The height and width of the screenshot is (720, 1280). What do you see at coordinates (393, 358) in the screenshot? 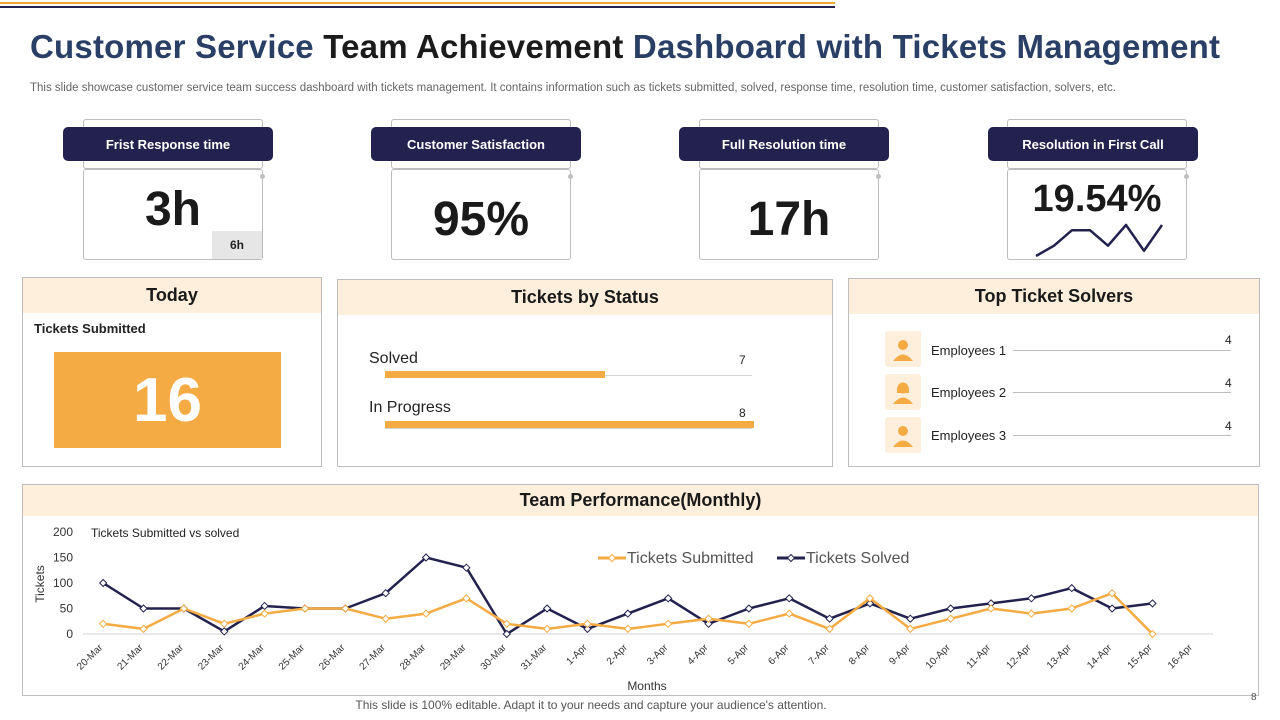
I see `status-solved-label: Solved` at bounding box center [393, 358].